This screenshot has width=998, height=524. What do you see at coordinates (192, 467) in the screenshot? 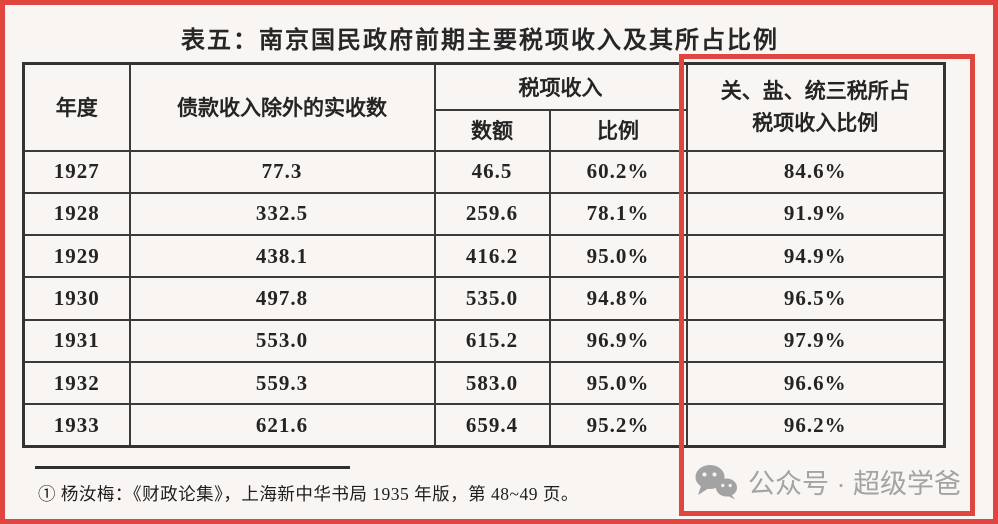
I see `footnote-divider` at bounding box center [192, 467].